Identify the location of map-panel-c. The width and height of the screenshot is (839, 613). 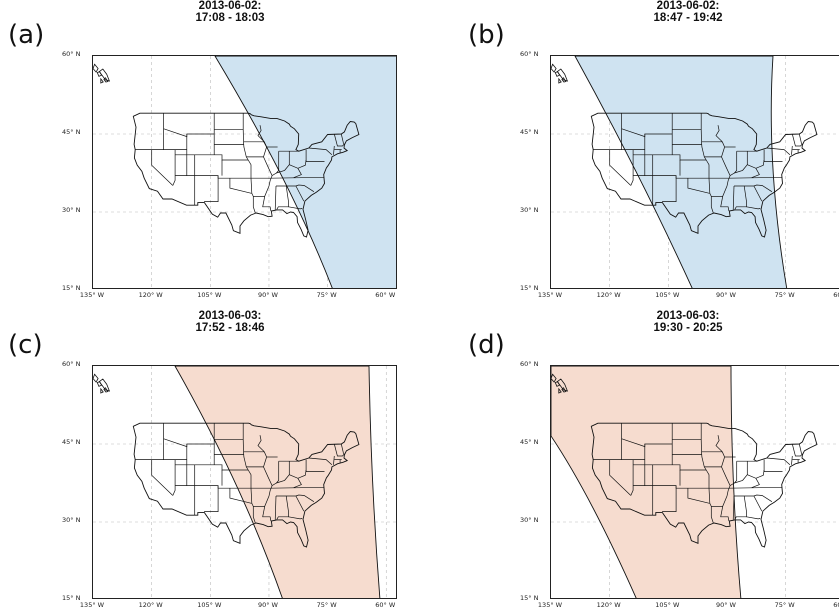
(244, 482).